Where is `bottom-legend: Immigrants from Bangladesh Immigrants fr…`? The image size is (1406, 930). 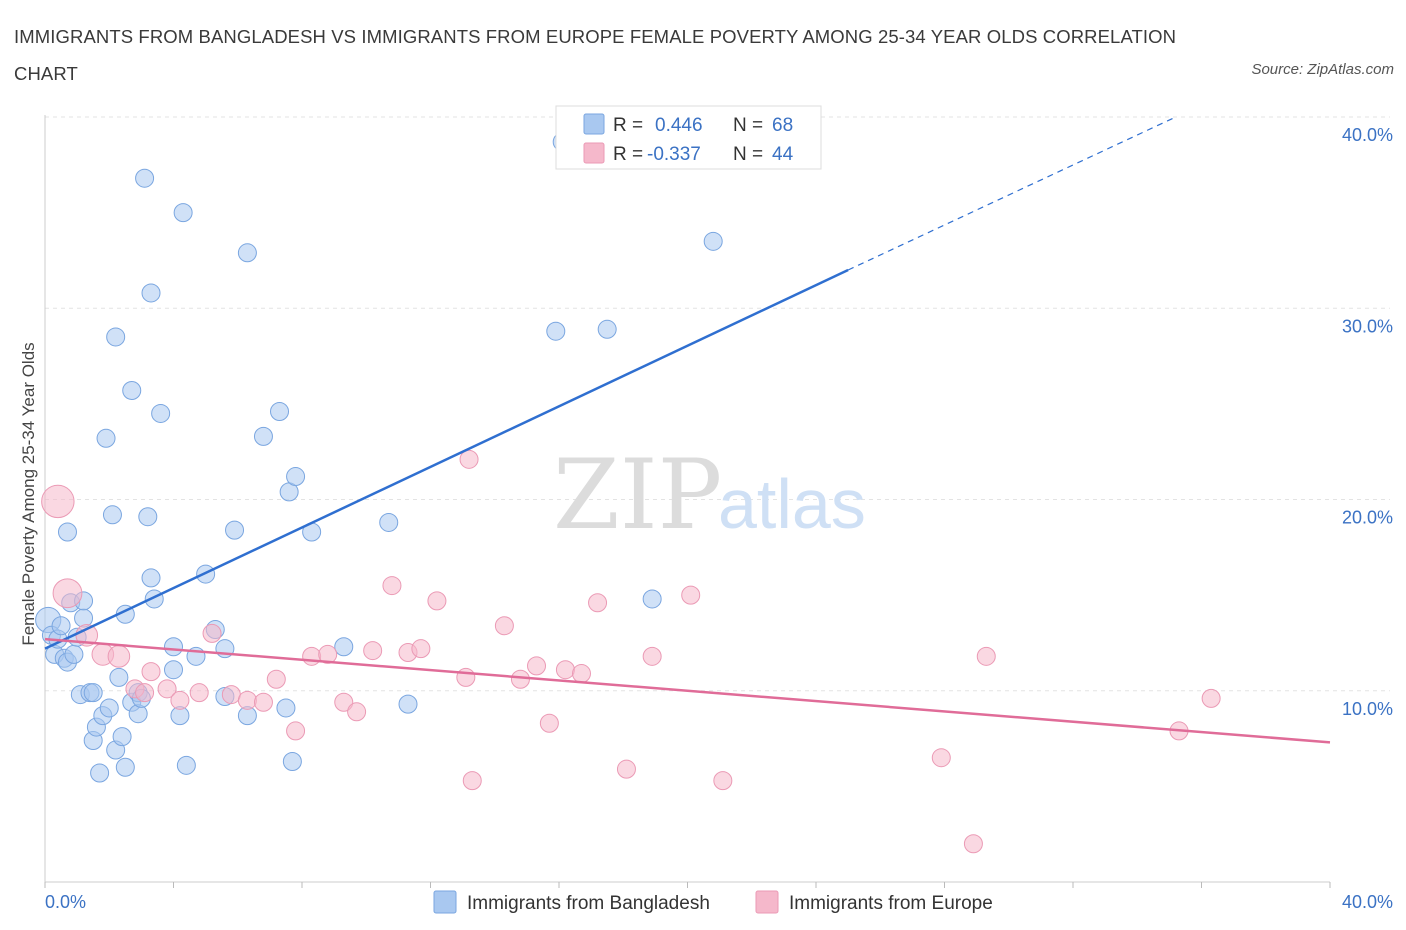
bottom-legend: Immigrants from Bangladesh Immigrants fr… is located at coordinates (713, 902).